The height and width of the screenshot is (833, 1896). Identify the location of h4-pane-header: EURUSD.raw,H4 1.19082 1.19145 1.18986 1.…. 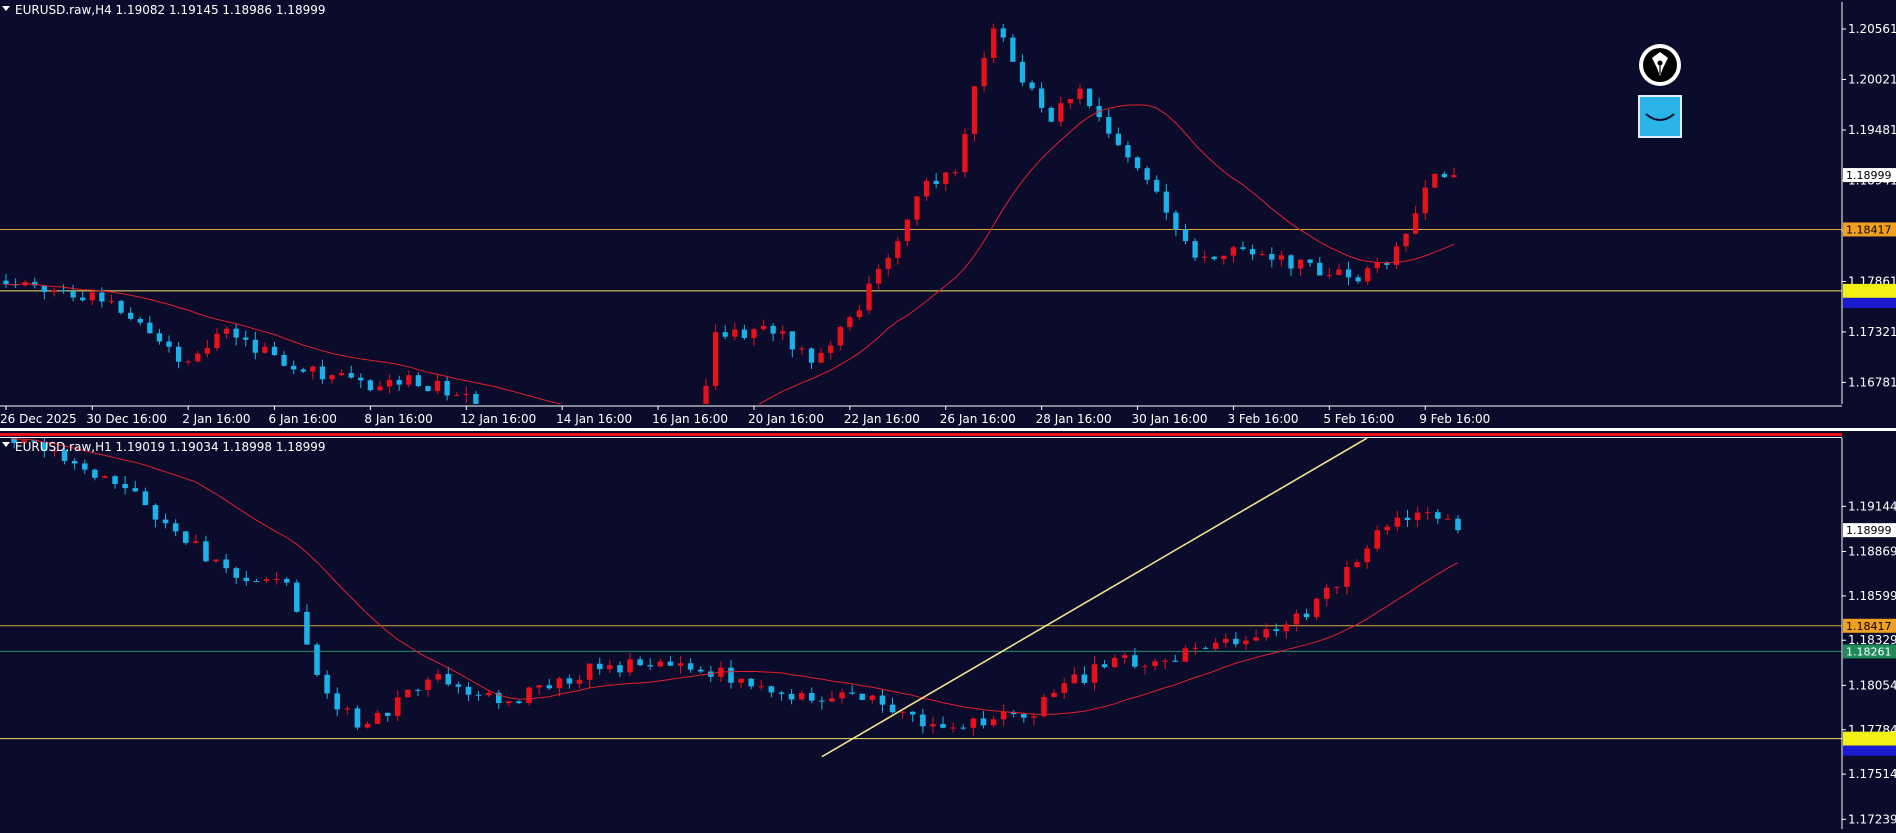
(163, 10).